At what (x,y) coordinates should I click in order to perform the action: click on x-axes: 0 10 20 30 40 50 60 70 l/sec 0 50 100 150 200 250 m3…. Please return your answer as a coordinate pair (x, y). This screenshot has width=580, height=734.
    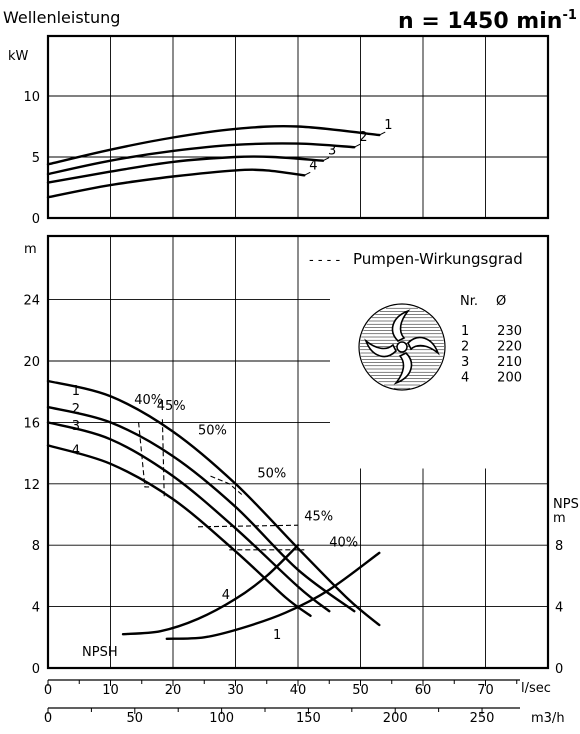
    Looking at the image, I should click on (304, 702).